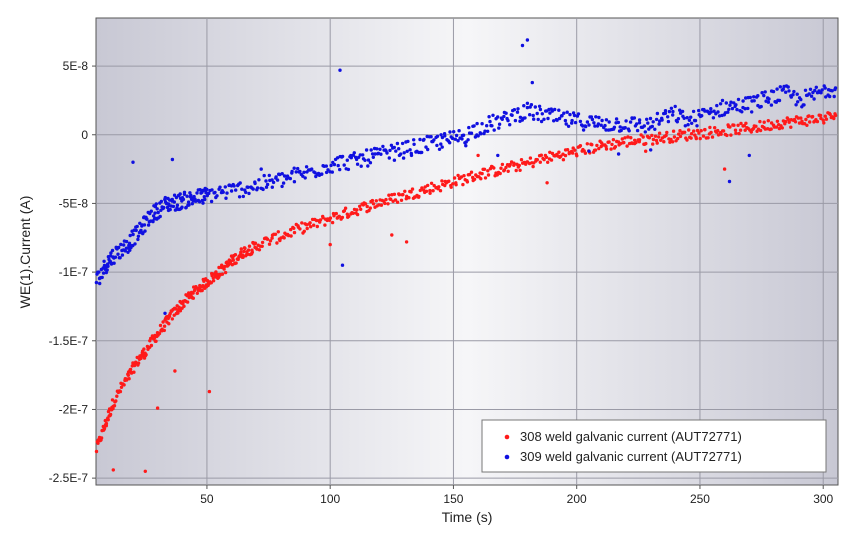  I want to click on y-tick-label: -1E-7, so click(74, 272).